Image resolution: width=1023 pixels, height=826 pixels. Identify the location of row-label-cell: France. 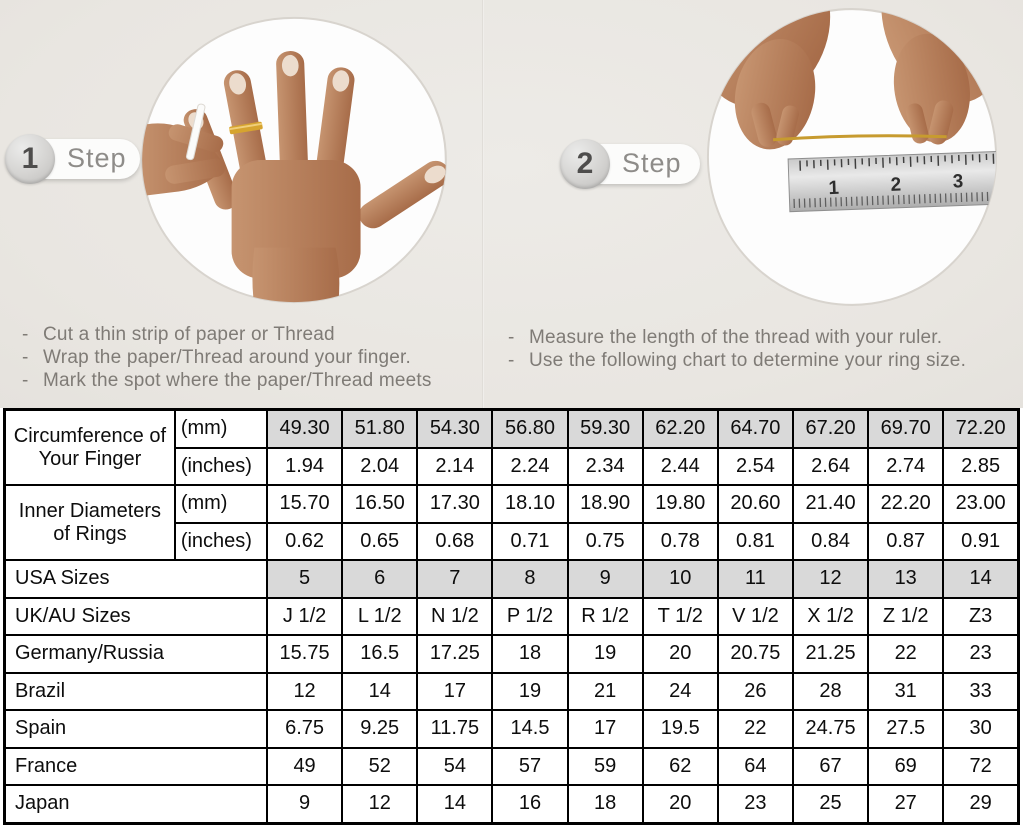
(135, 766).